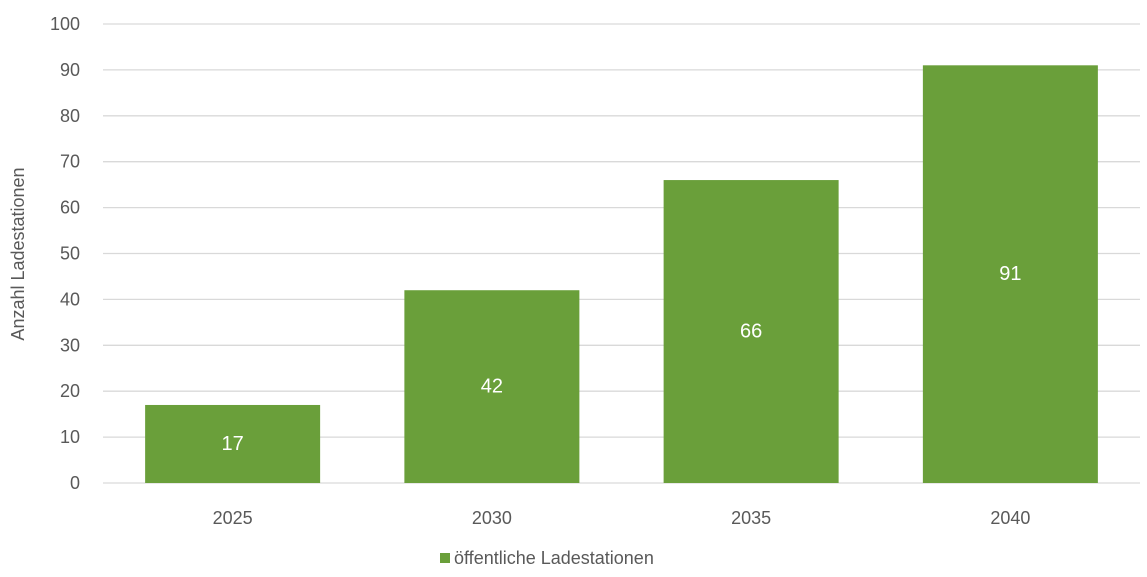 This screenshot has height=577, width=1147. What do you see at coordinates (70, 391) in the screenshot?
I see `y-tick-label: 20` at bounding box center [70, 391].